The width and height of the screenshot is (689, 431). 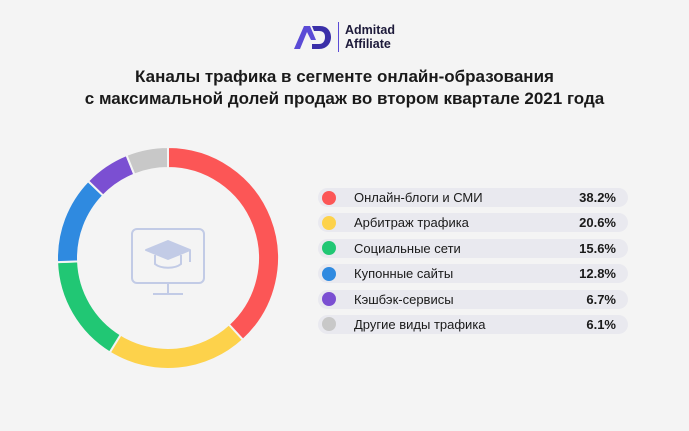 I want to click on admitad-logo-icon, so click(x=312, y=37).